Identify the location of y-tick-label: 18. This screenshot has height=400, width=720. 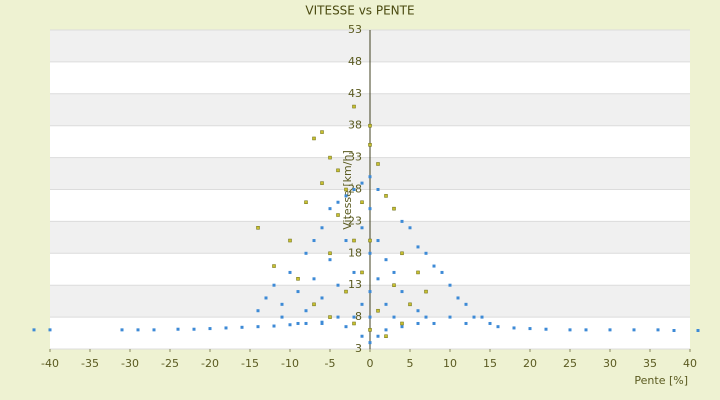
(355, 252).